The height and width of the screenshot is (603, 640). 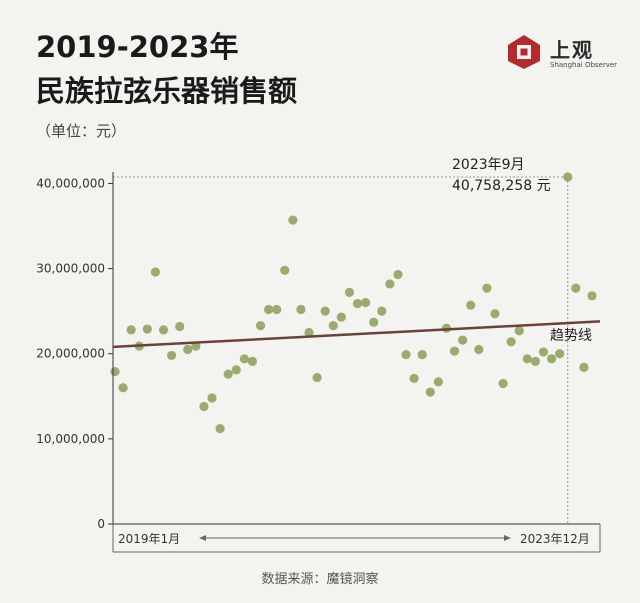 I want to click on shanghai-observer-logo-icon, so click(x=524, y=52).